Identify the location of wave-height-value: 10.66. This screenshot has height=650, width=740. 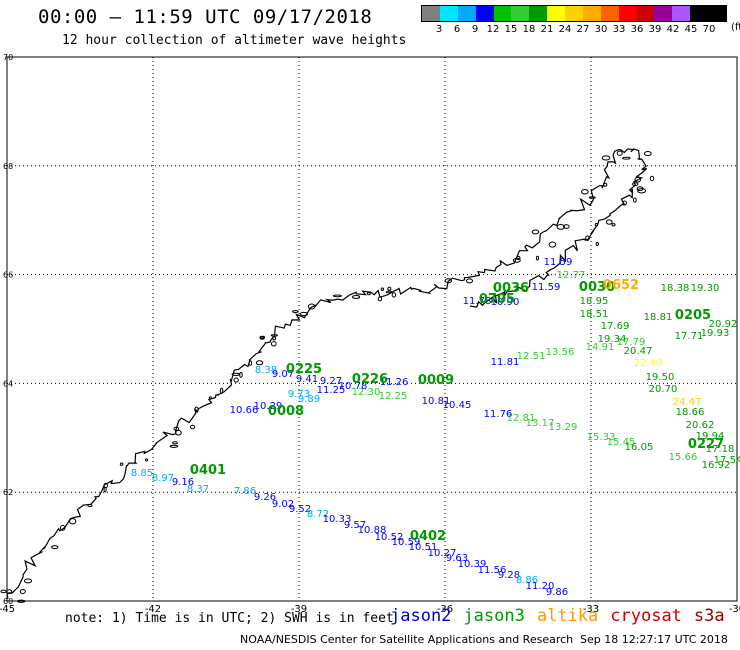
(244, 410).